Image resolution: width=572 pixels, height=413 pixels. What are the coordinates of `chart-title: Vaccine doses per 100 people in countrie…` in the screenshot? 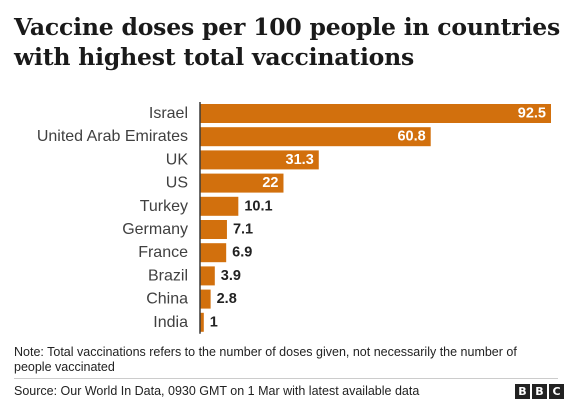 It's located at (287, 42).